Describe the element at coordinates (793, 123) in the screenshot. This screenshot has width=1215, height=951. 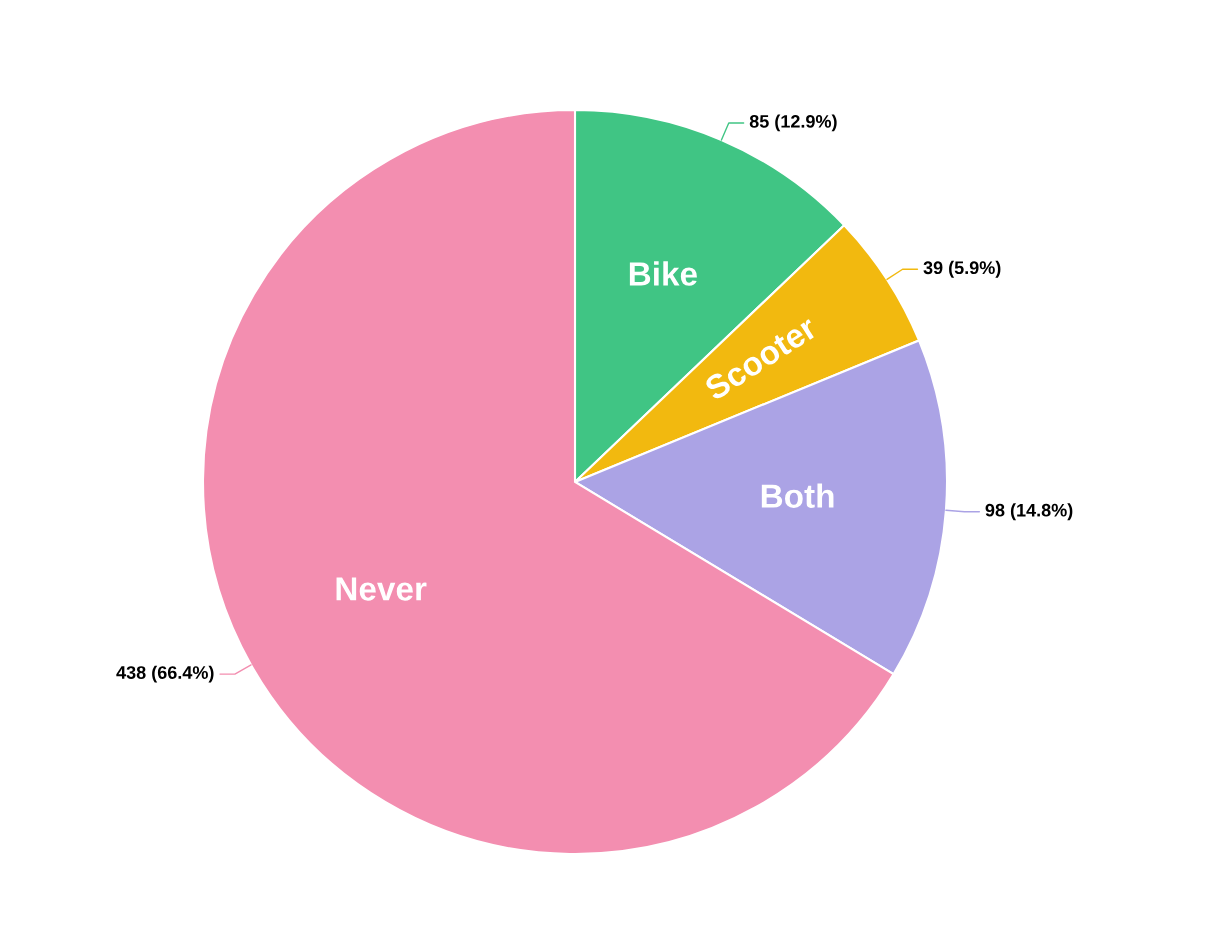
I see `data-label: 85 (12.9%)` at that location.